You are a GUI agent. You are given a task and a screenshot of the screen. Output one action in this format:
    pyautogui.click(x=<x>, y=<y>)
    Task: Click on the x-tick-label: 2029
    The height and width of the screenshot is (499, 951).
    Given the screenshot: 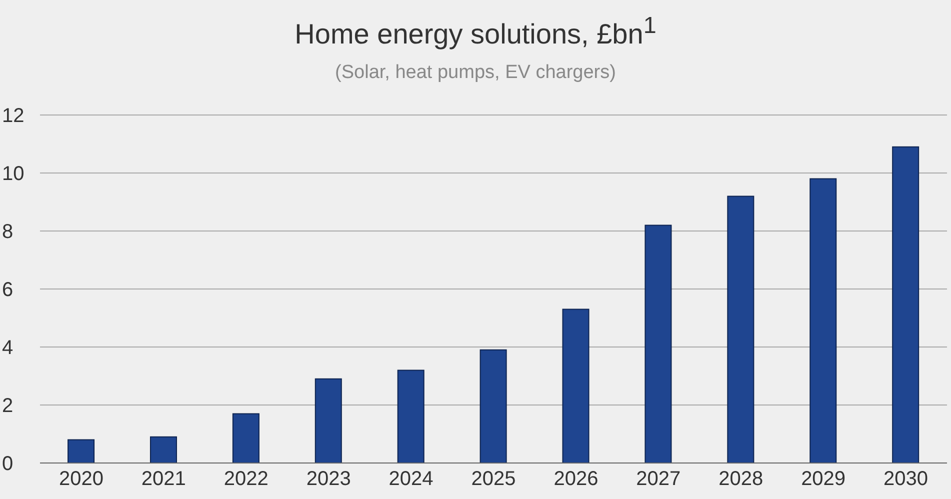 What is the action you would take?
    pyautogui.click(x=823, y=479)
    